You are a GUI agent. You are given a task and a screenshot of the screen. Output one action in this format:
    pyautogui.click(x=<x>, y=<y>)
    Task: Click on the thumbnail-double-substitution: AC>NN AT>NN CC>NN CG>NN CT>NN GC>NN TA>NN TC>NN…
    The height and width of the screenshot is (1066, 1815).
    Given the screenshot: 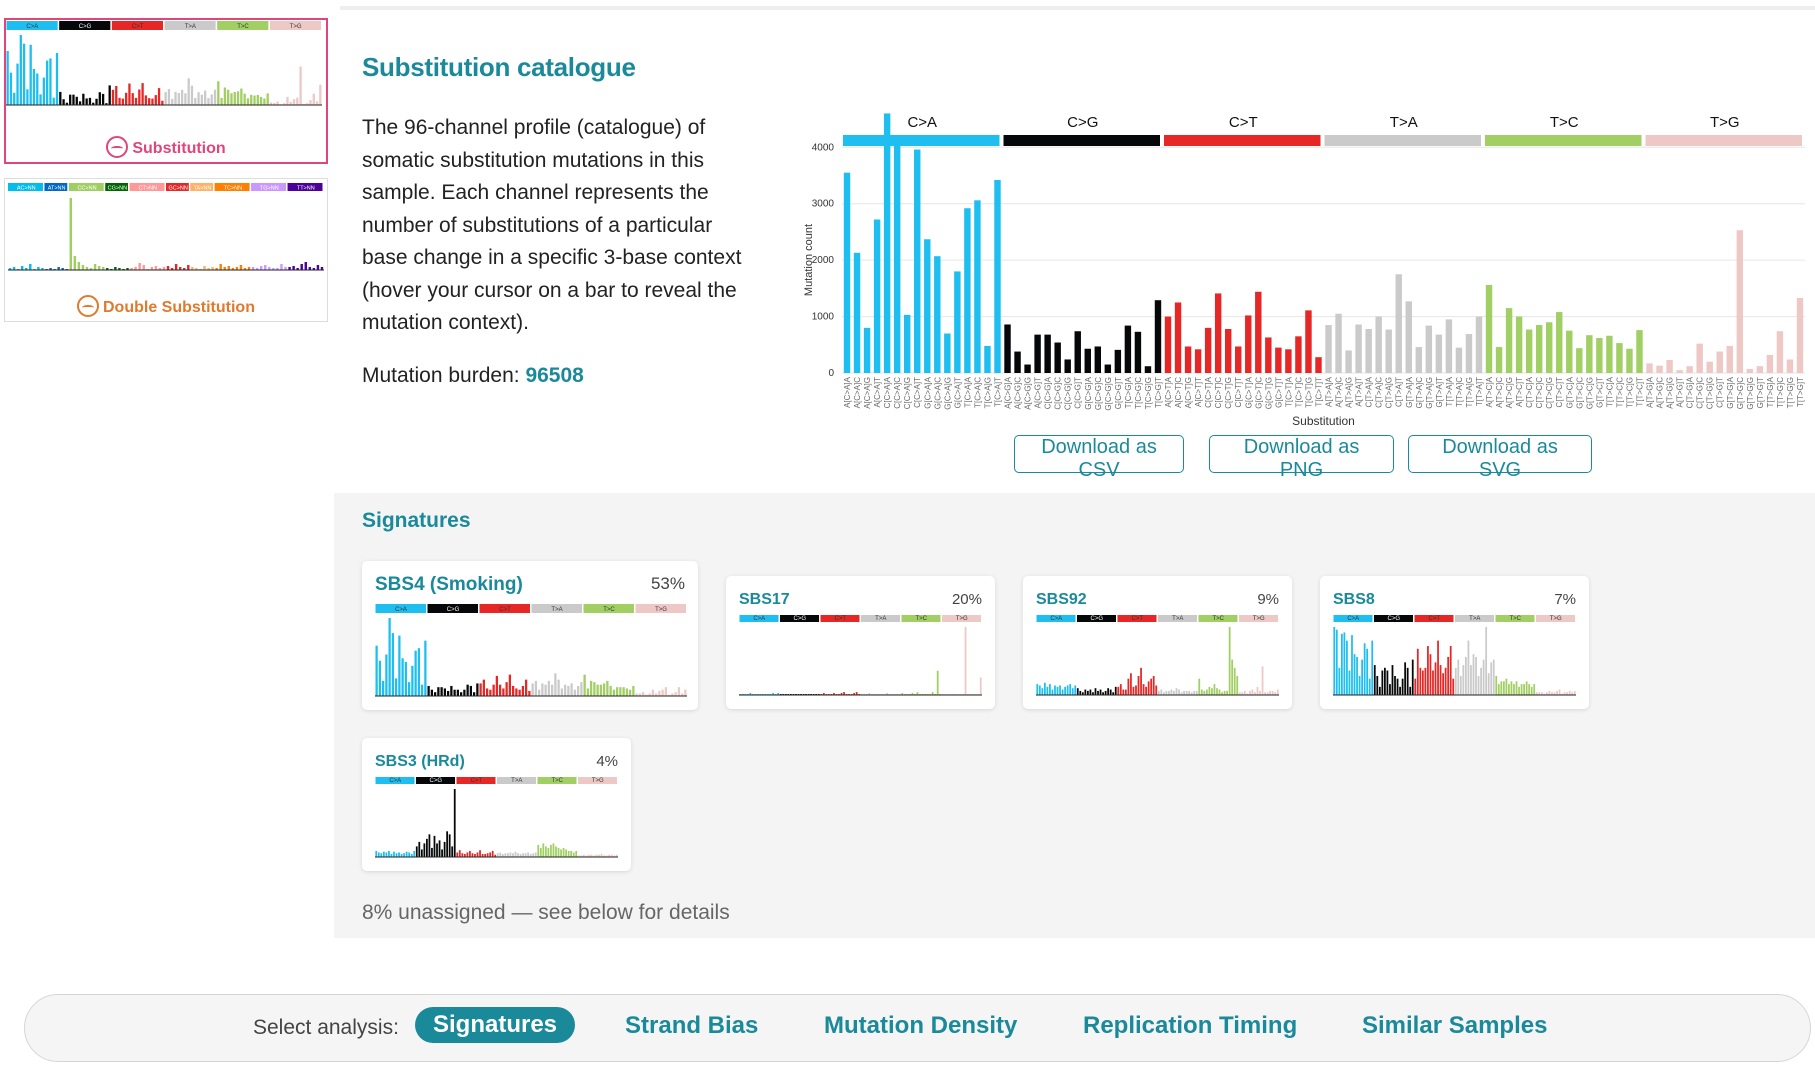 What is the action you would take?
    pyautogui.click(x=166, y=250)
    